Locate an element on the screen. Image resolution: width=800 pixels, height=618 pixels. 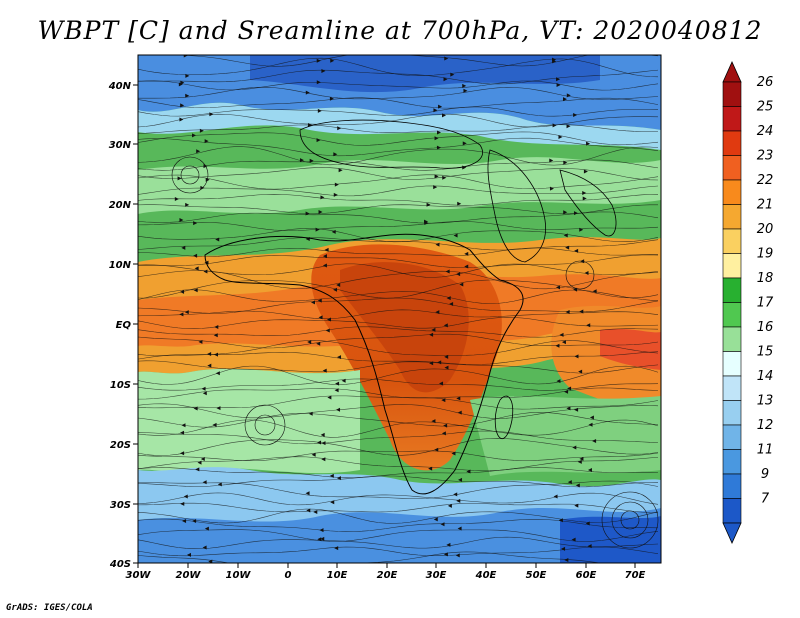
mild-band is located at coordinates (399, 185).